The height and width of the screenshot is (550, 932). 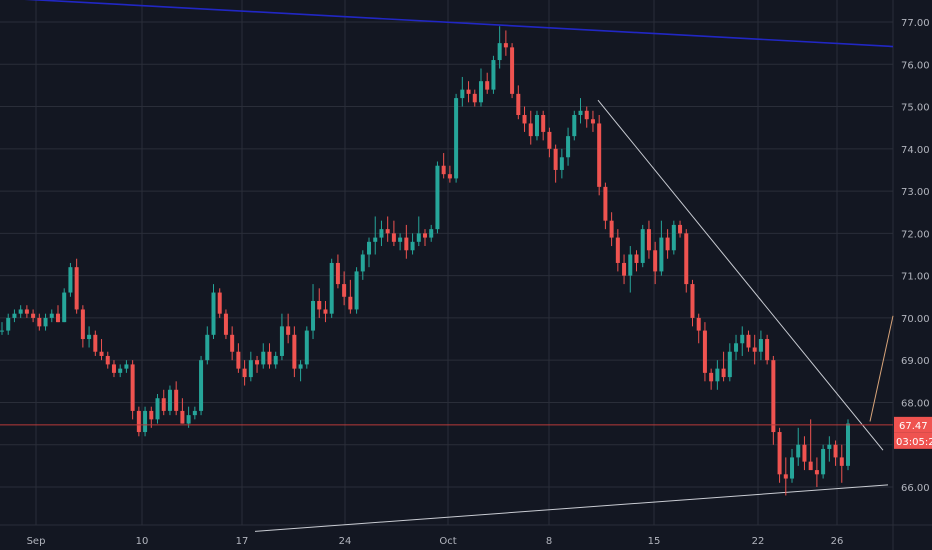 What do you see at coordinates (242, 541) in the screenshot?
I see `time-tick-label: 17` at bounding box center [242, 541].